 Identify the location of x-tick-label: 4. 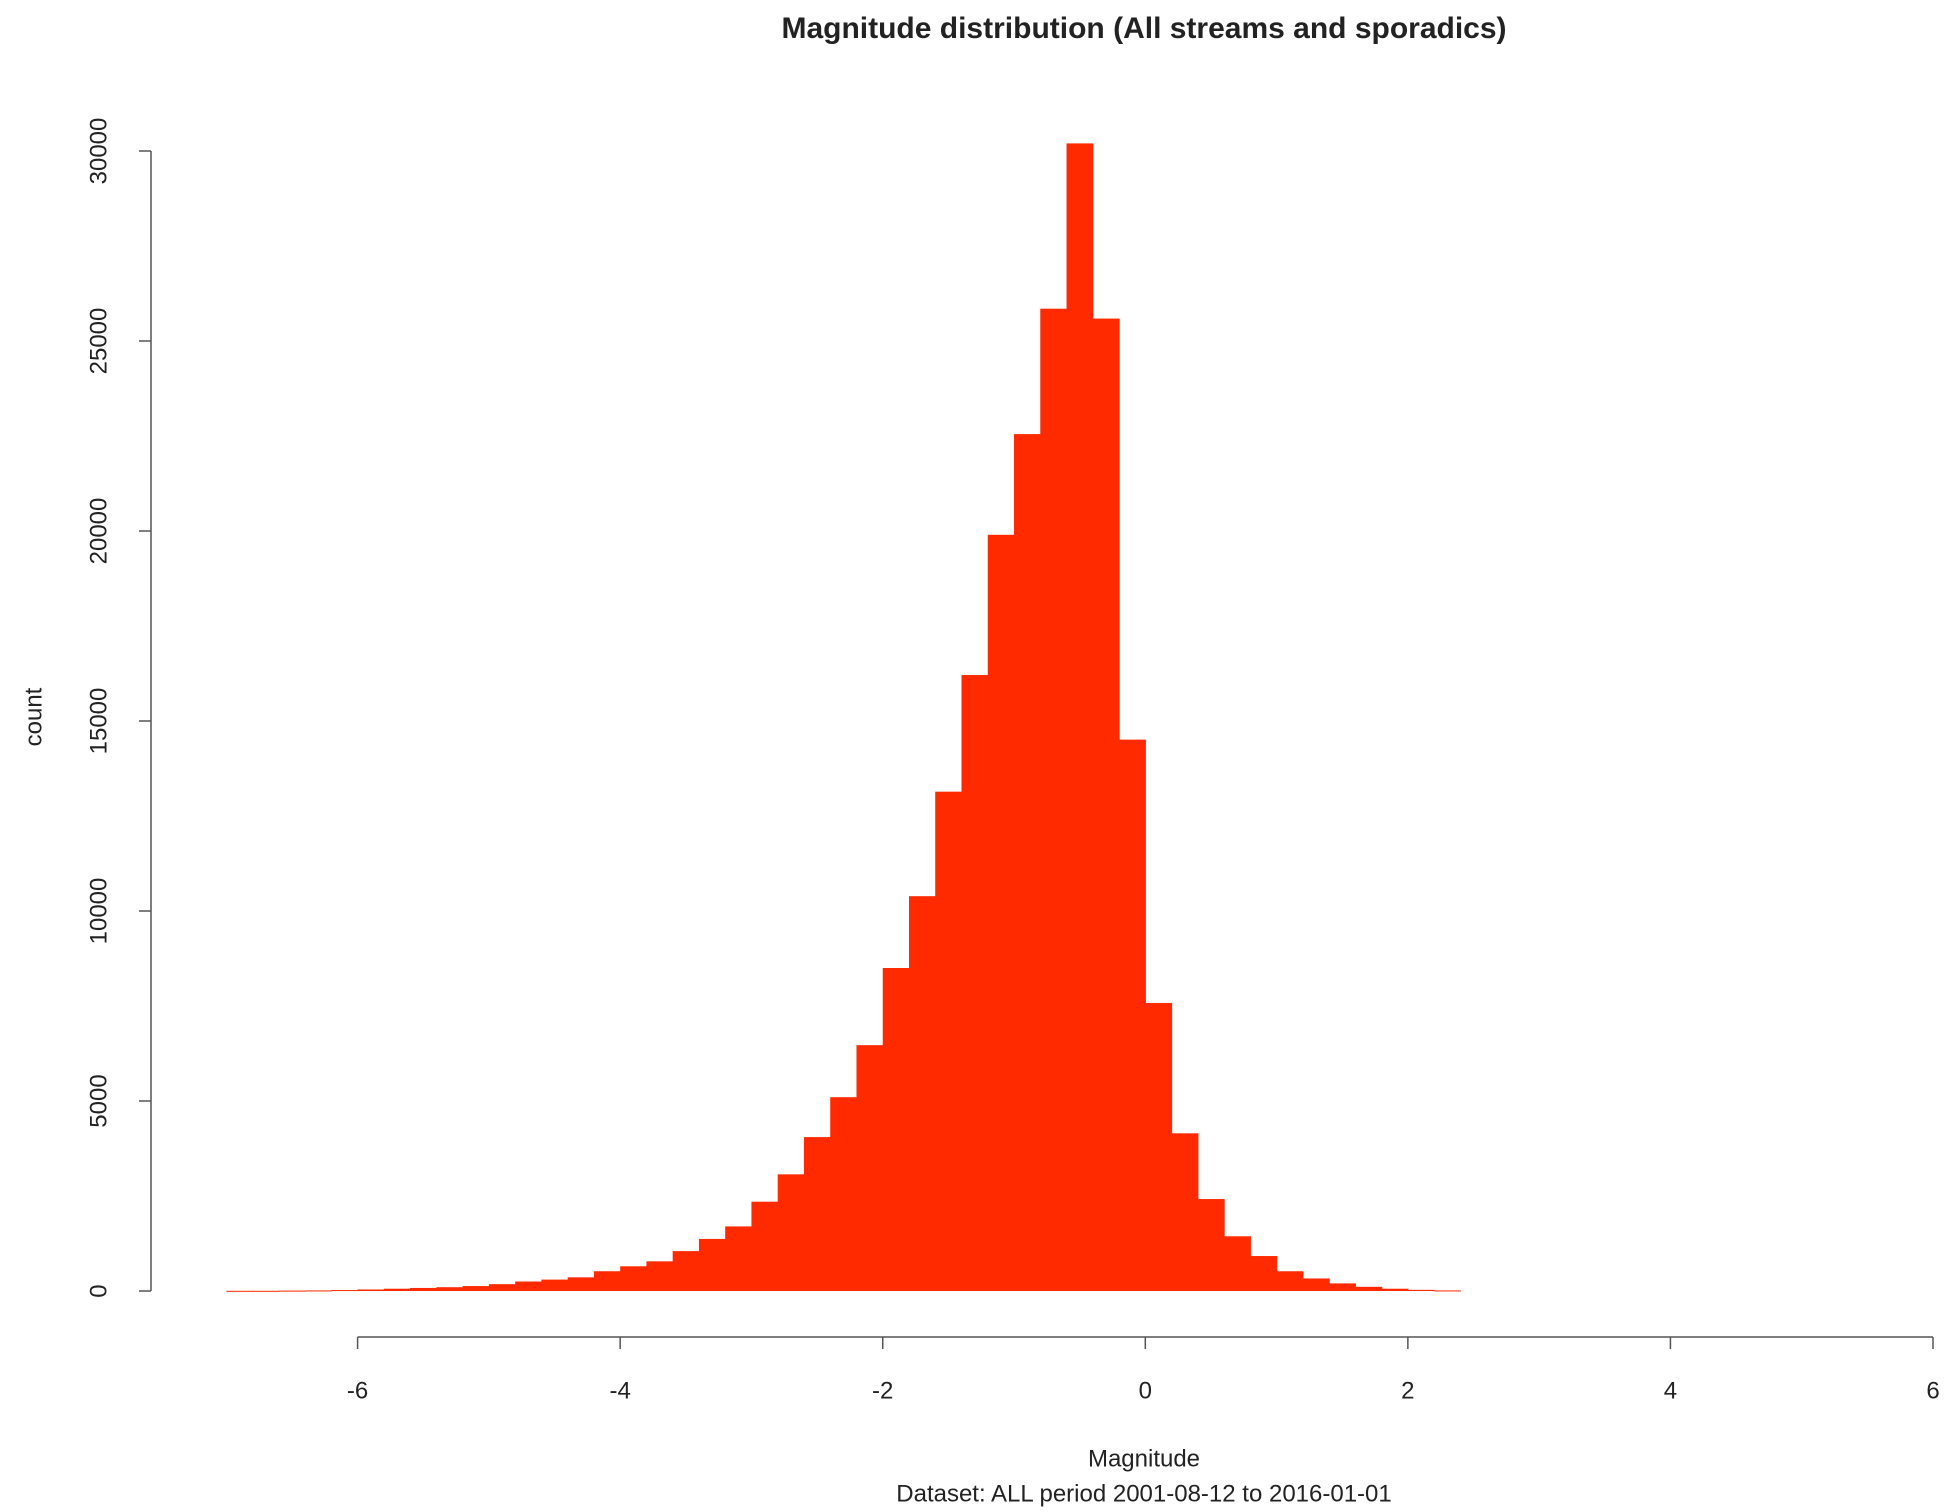
(1670, 1390).